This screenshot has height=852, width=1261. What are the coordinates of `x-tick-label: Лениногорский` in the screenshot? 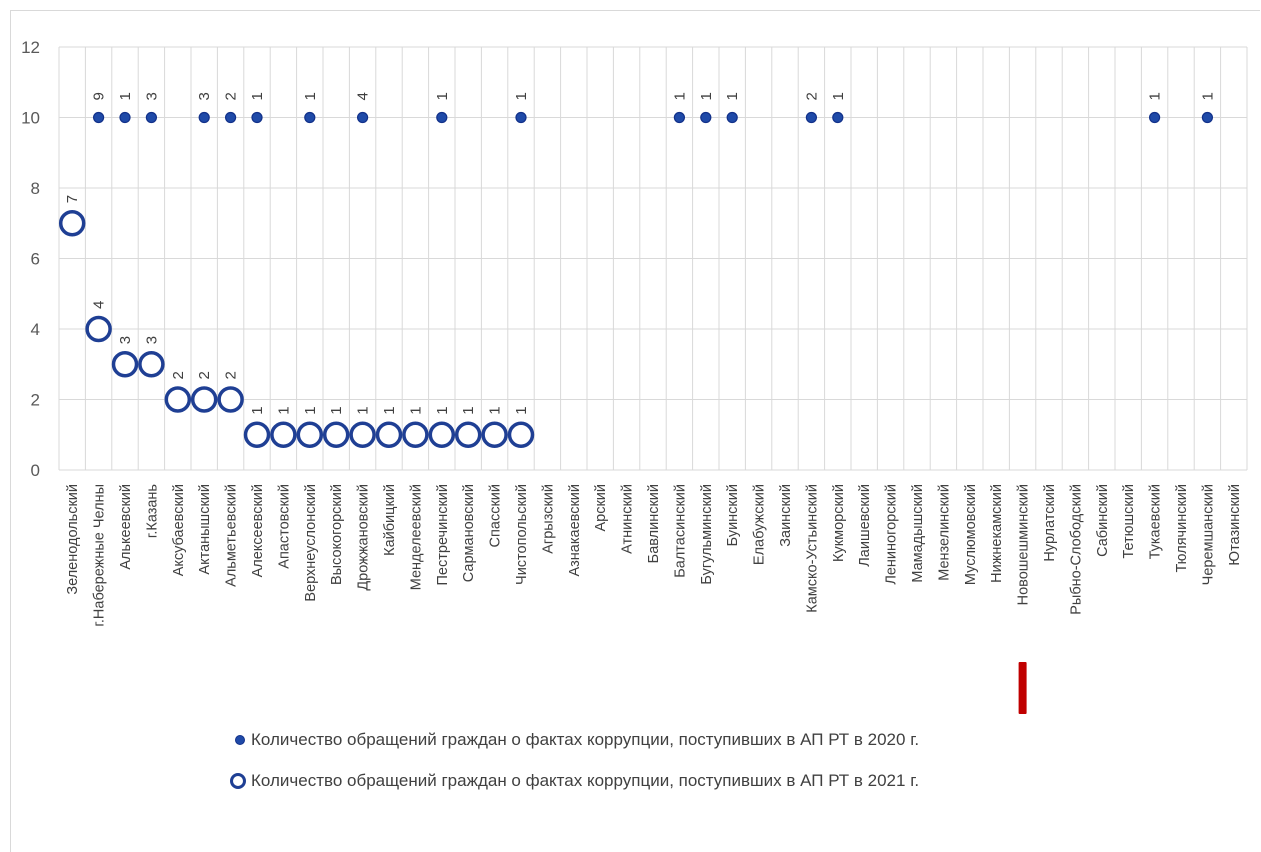 It's located at (892, 534).